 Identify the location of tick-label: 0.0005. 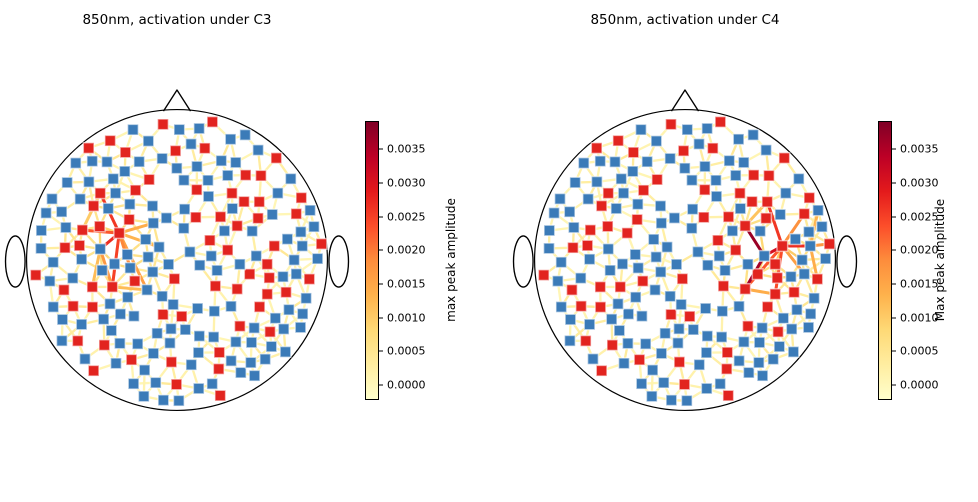
(919, 351).